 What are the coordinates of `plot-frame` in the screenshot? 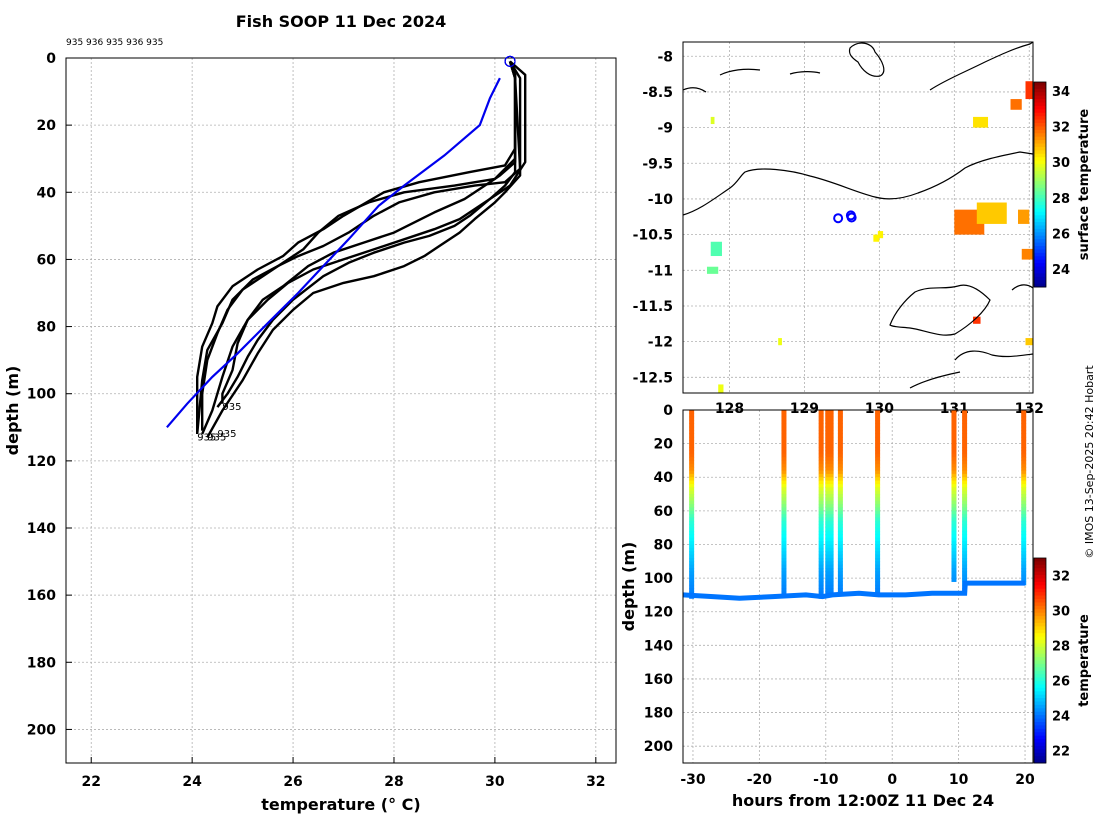 It's located at (858, 586).